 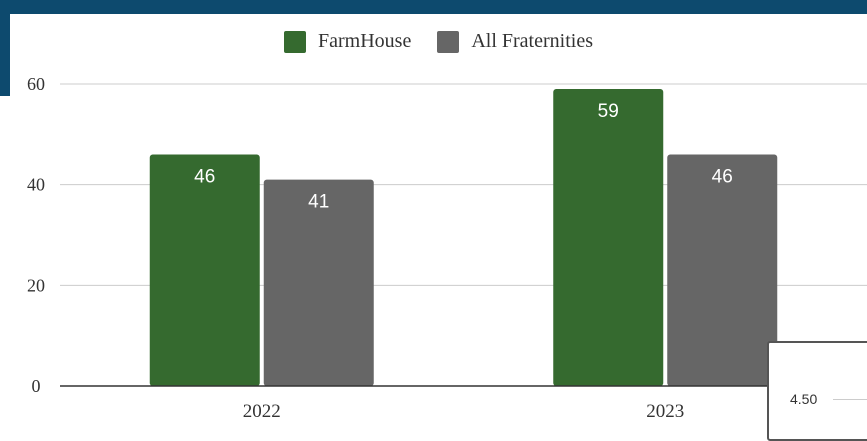 What do you see at coordinates (365, 41) in the screenshot?
I see `legend-label-farmhouse: FarmHouse` at bounding box center [365, 41].